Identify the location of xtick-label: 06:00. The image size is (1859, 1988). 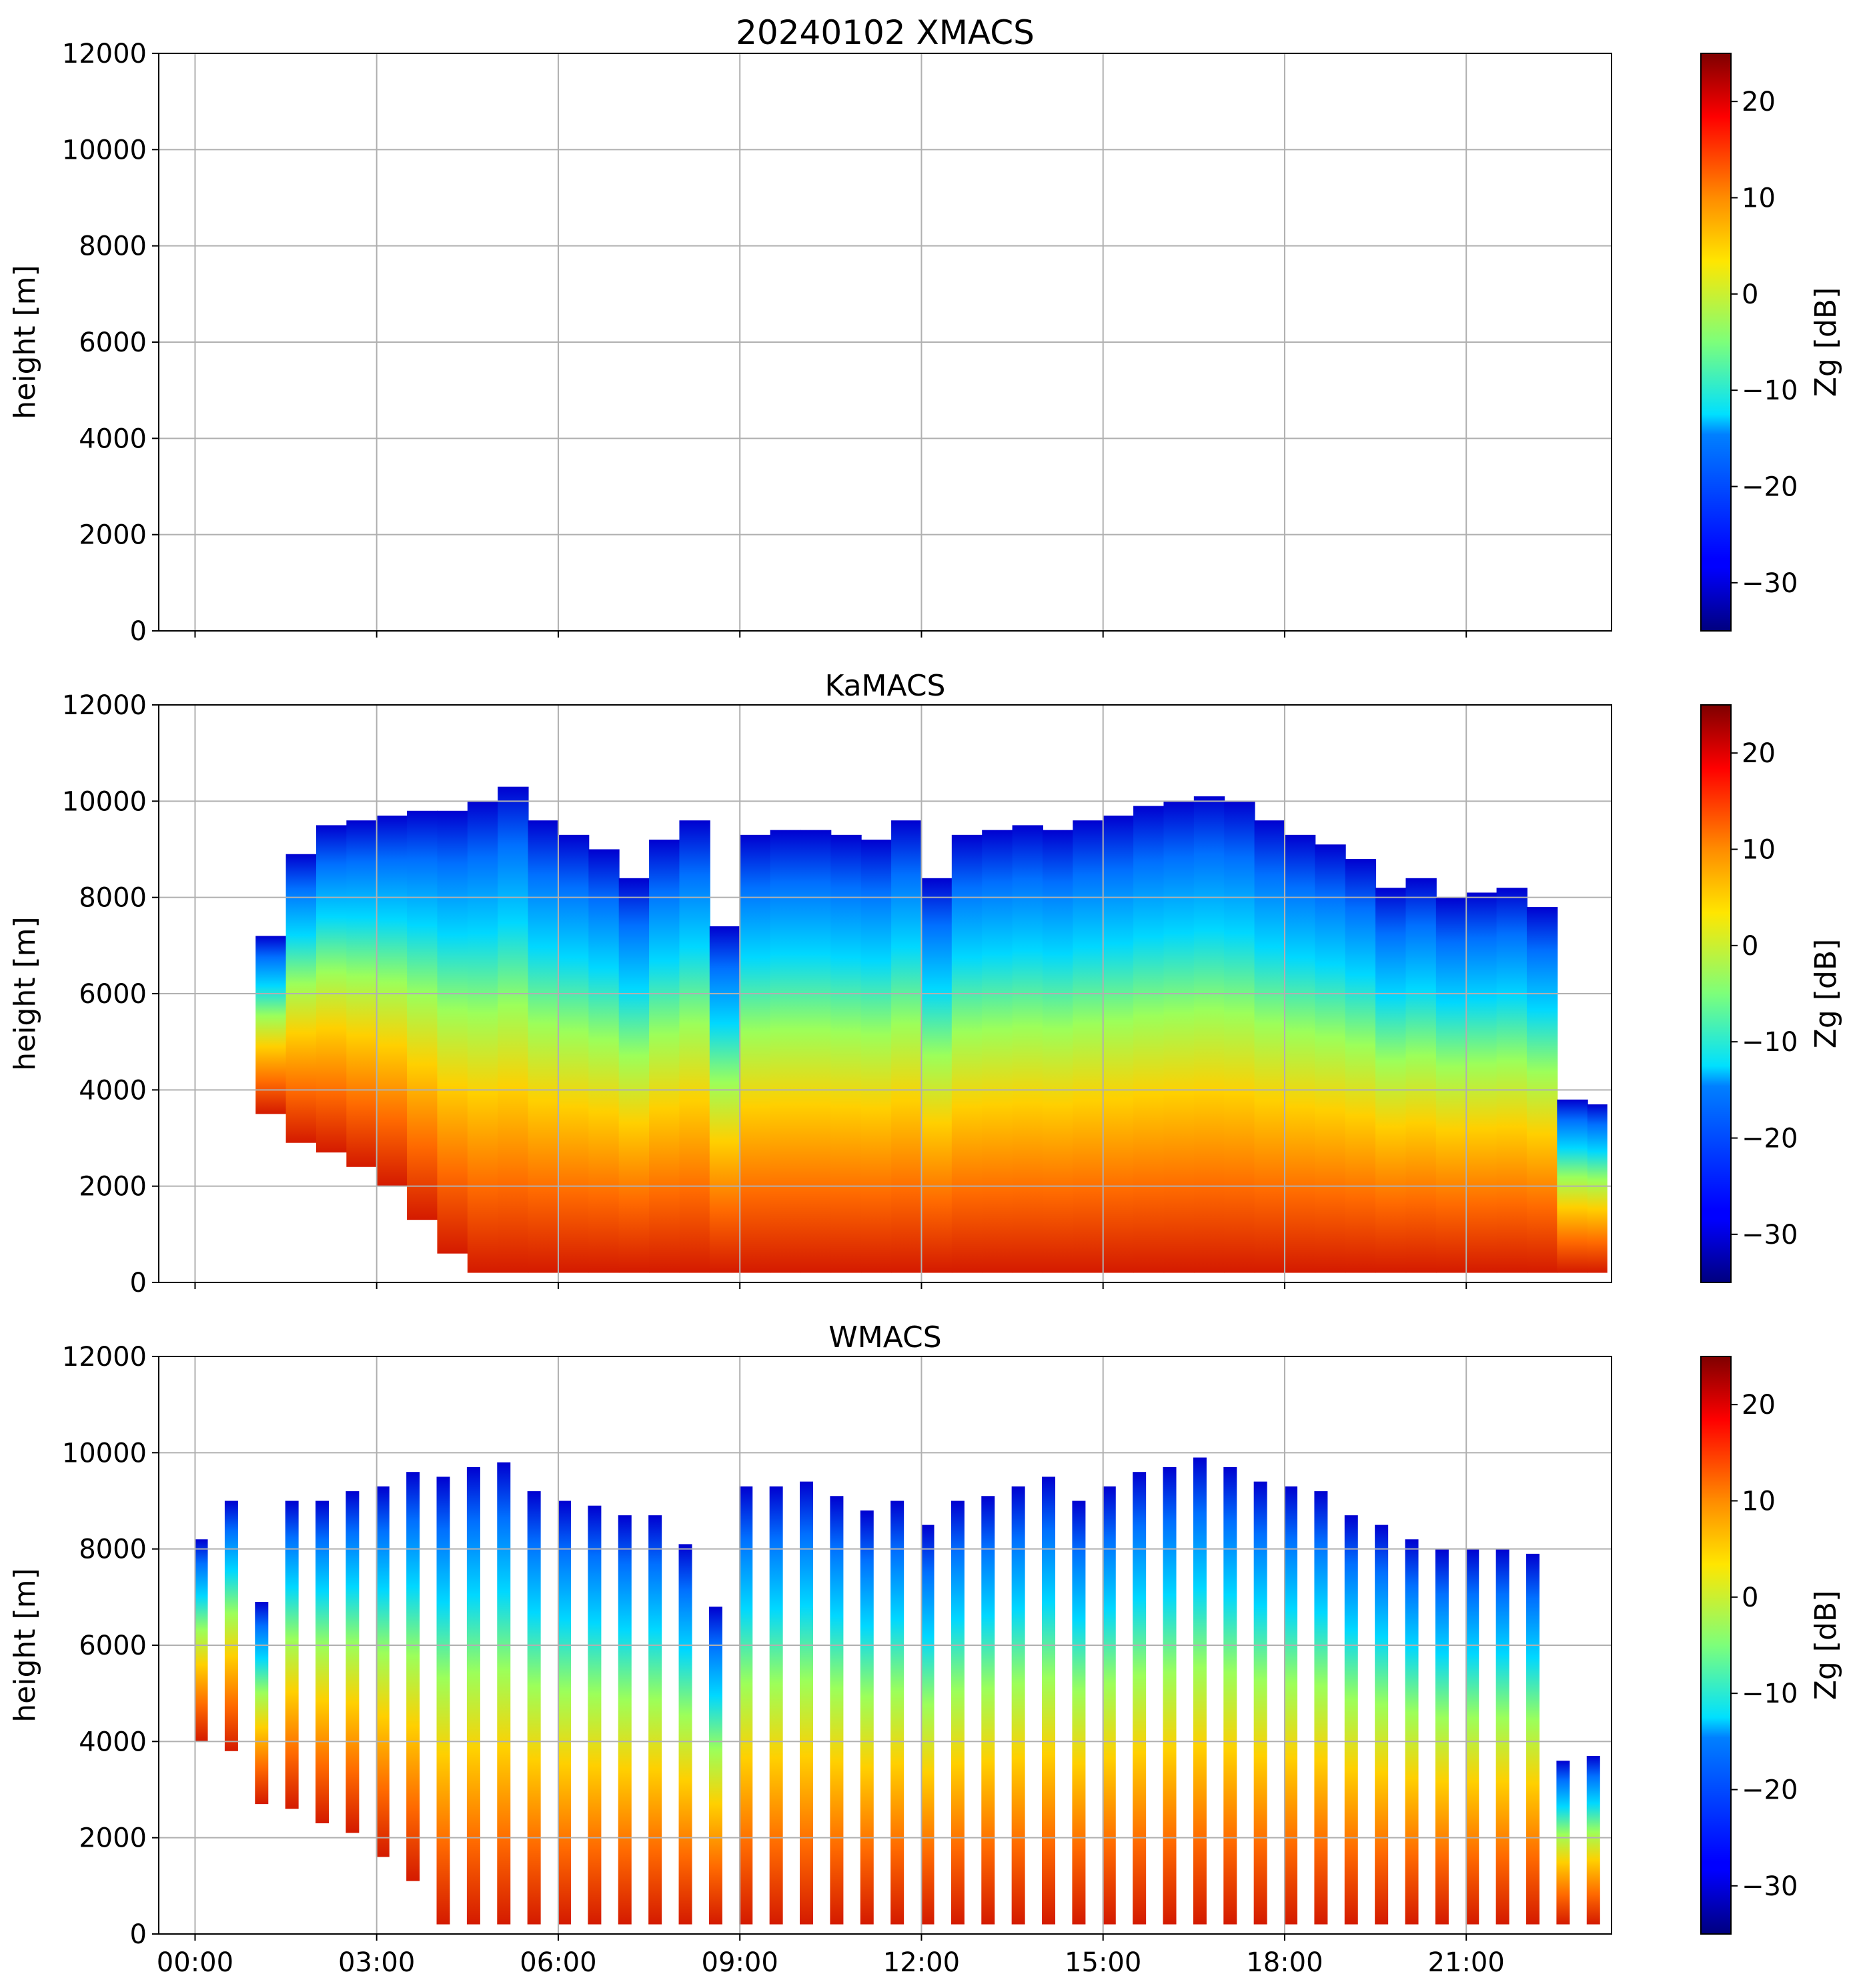
(558, 1962).